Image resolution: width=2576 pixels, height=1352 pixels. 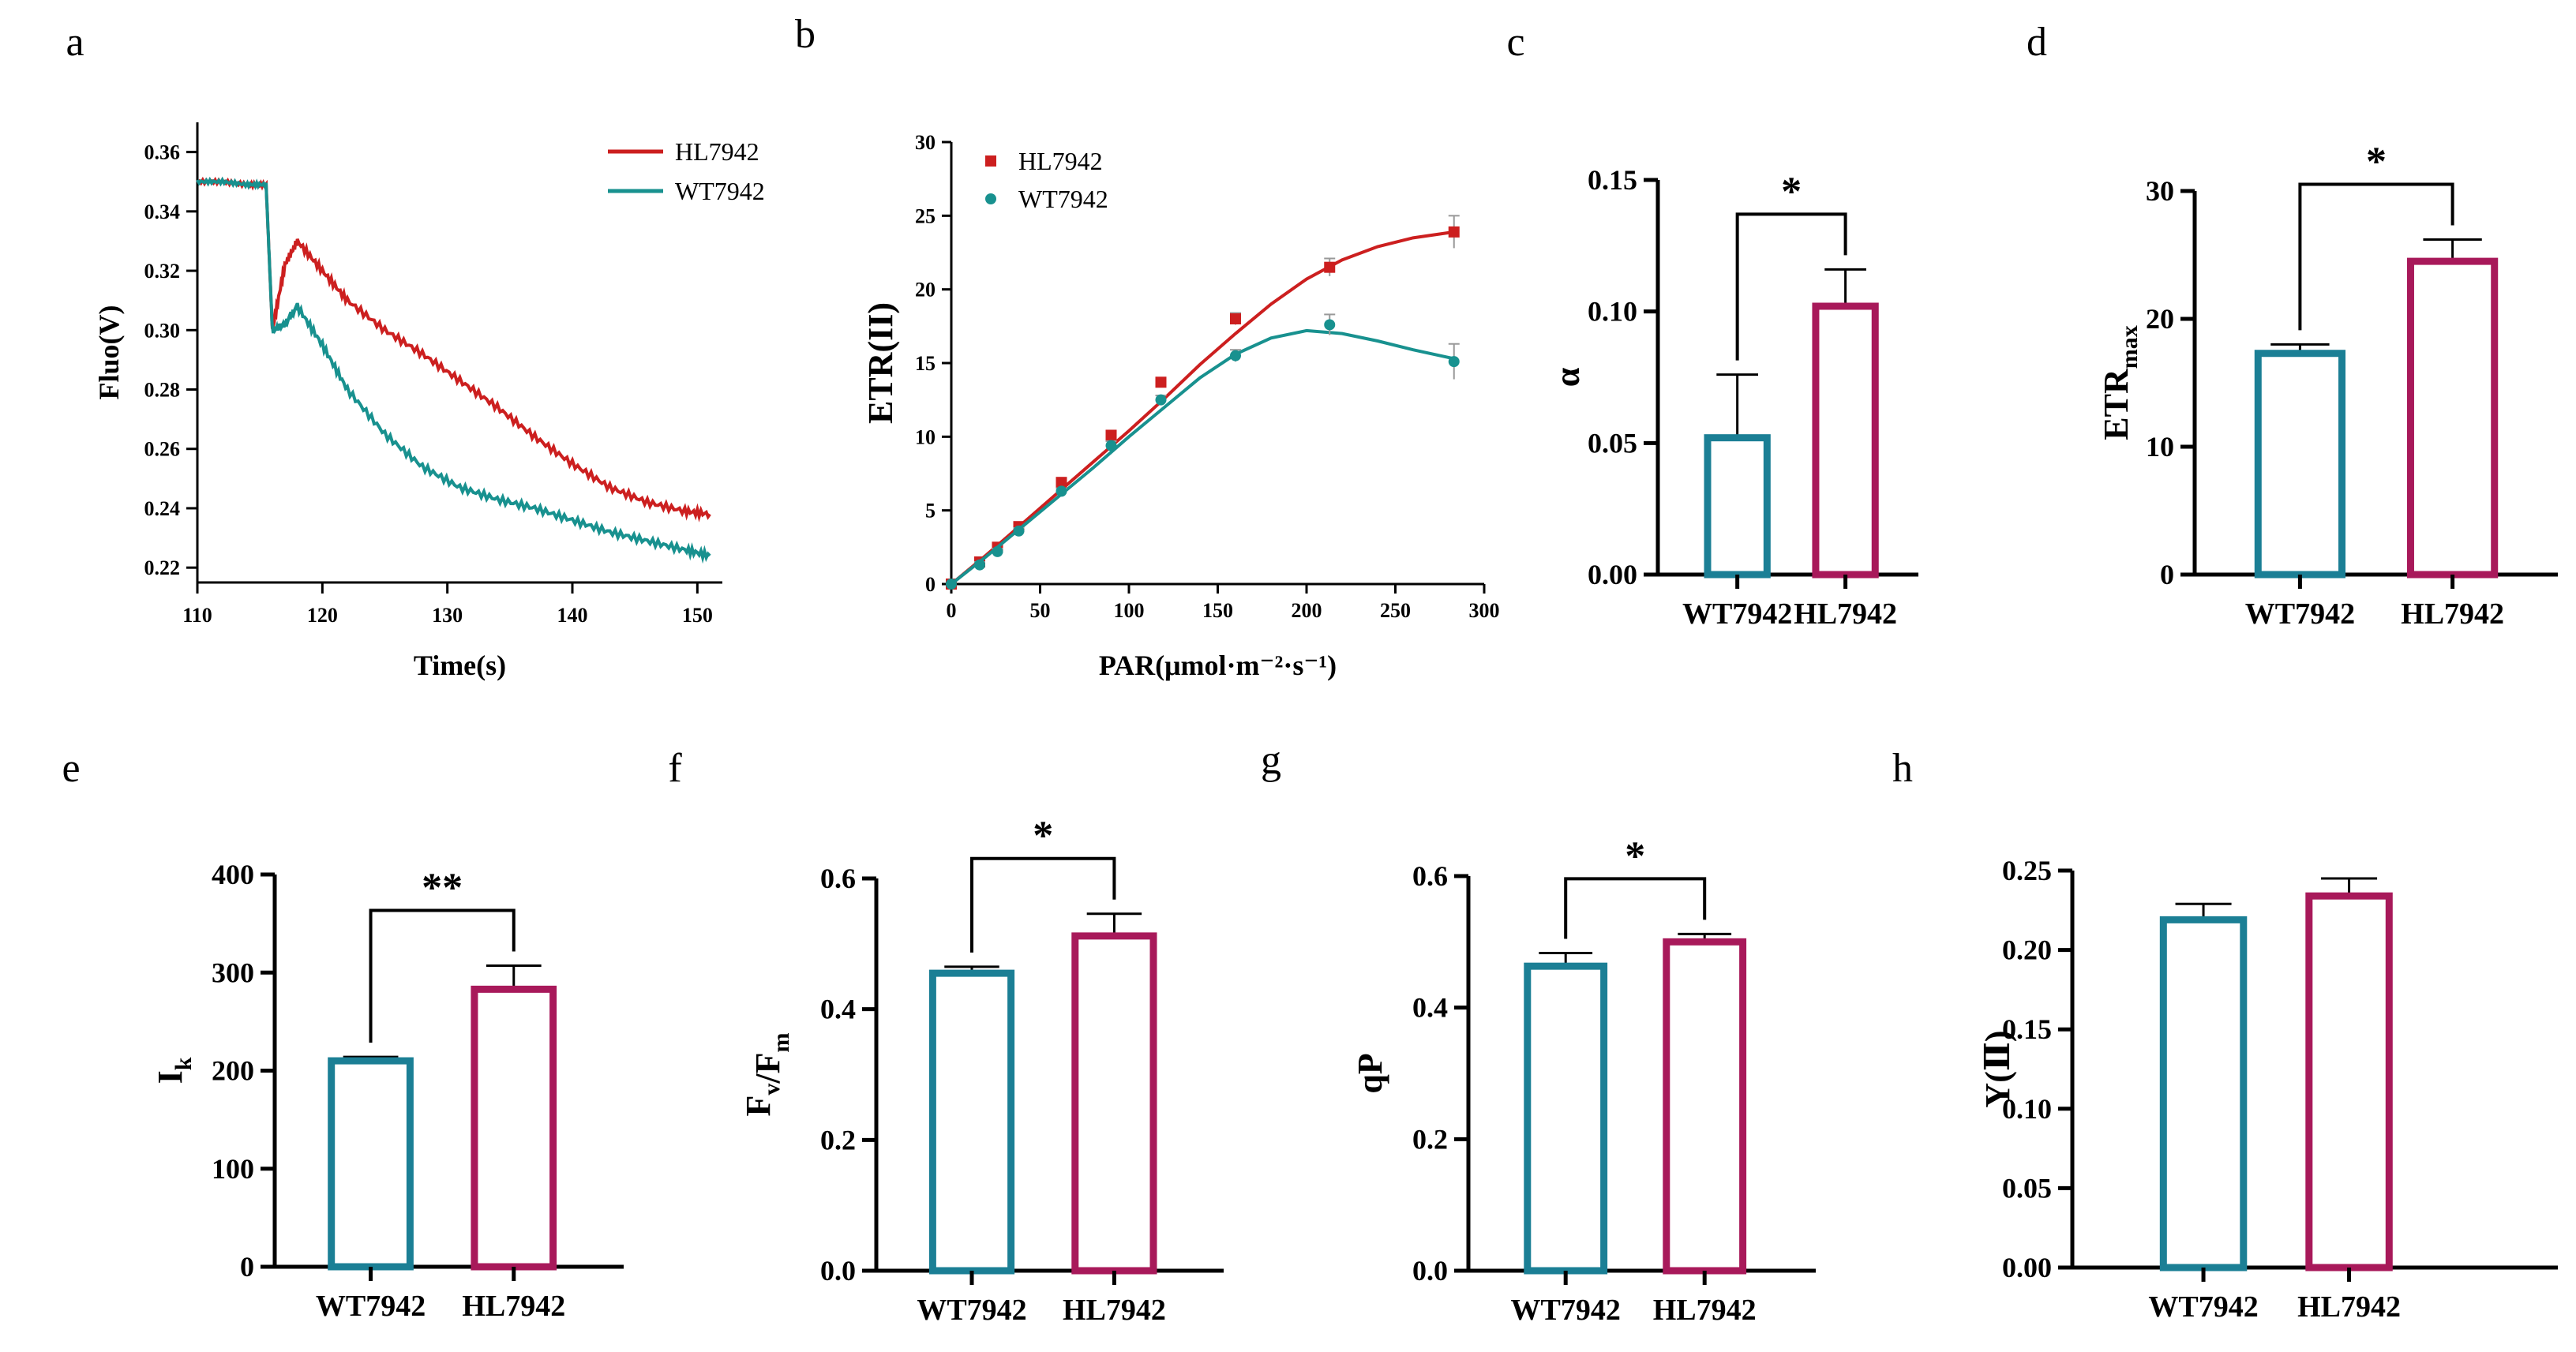 What do you see at coordinates (952, 610) in the screenshot?
I see `x-tick-label: 0` at bounding box center [952, 610].